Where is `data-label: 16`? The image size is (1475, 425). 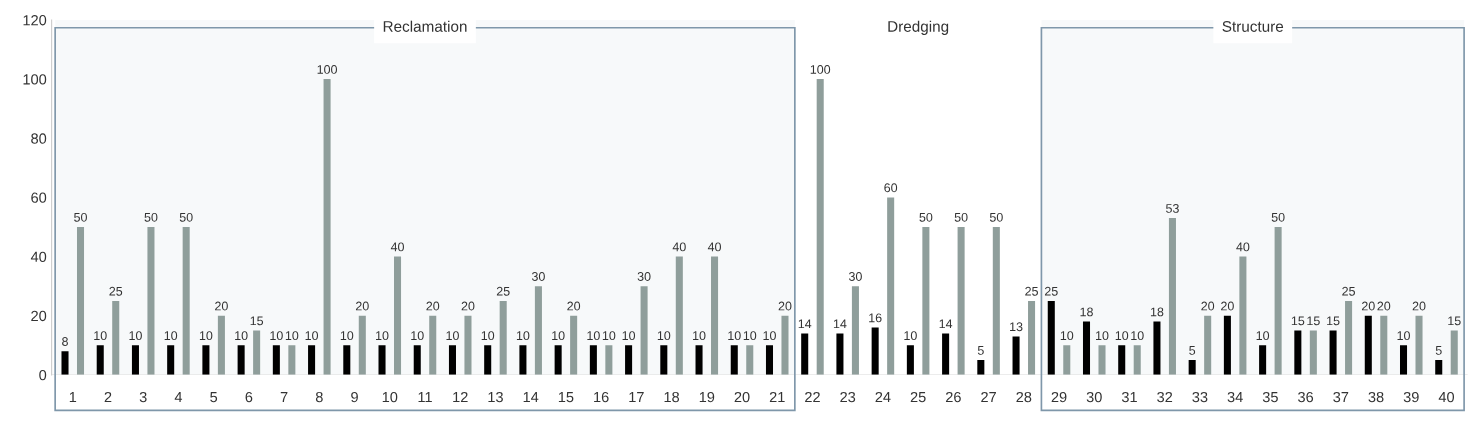 data-label: 16 is located at coordinates (875, 318).